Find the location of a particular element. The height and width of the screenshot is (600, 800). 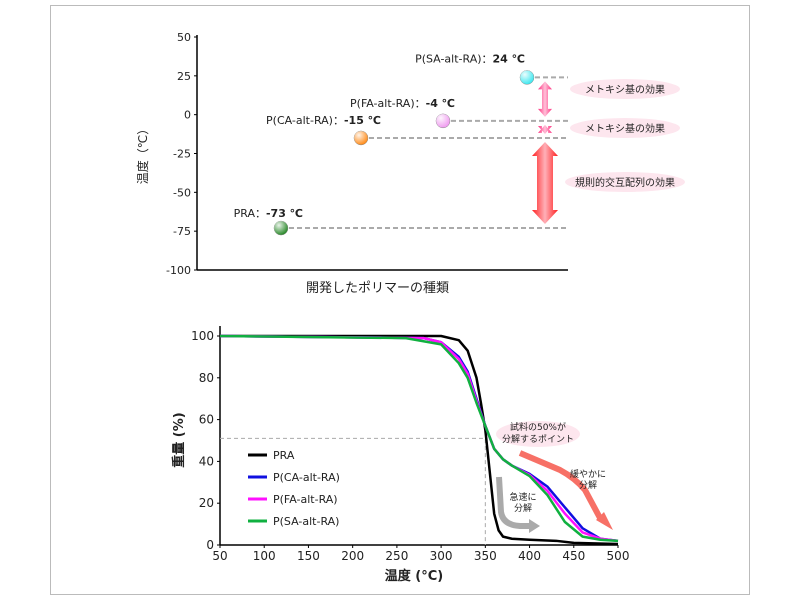

y-axis-label: 重量 (%) is located at coordinates (179, 439).